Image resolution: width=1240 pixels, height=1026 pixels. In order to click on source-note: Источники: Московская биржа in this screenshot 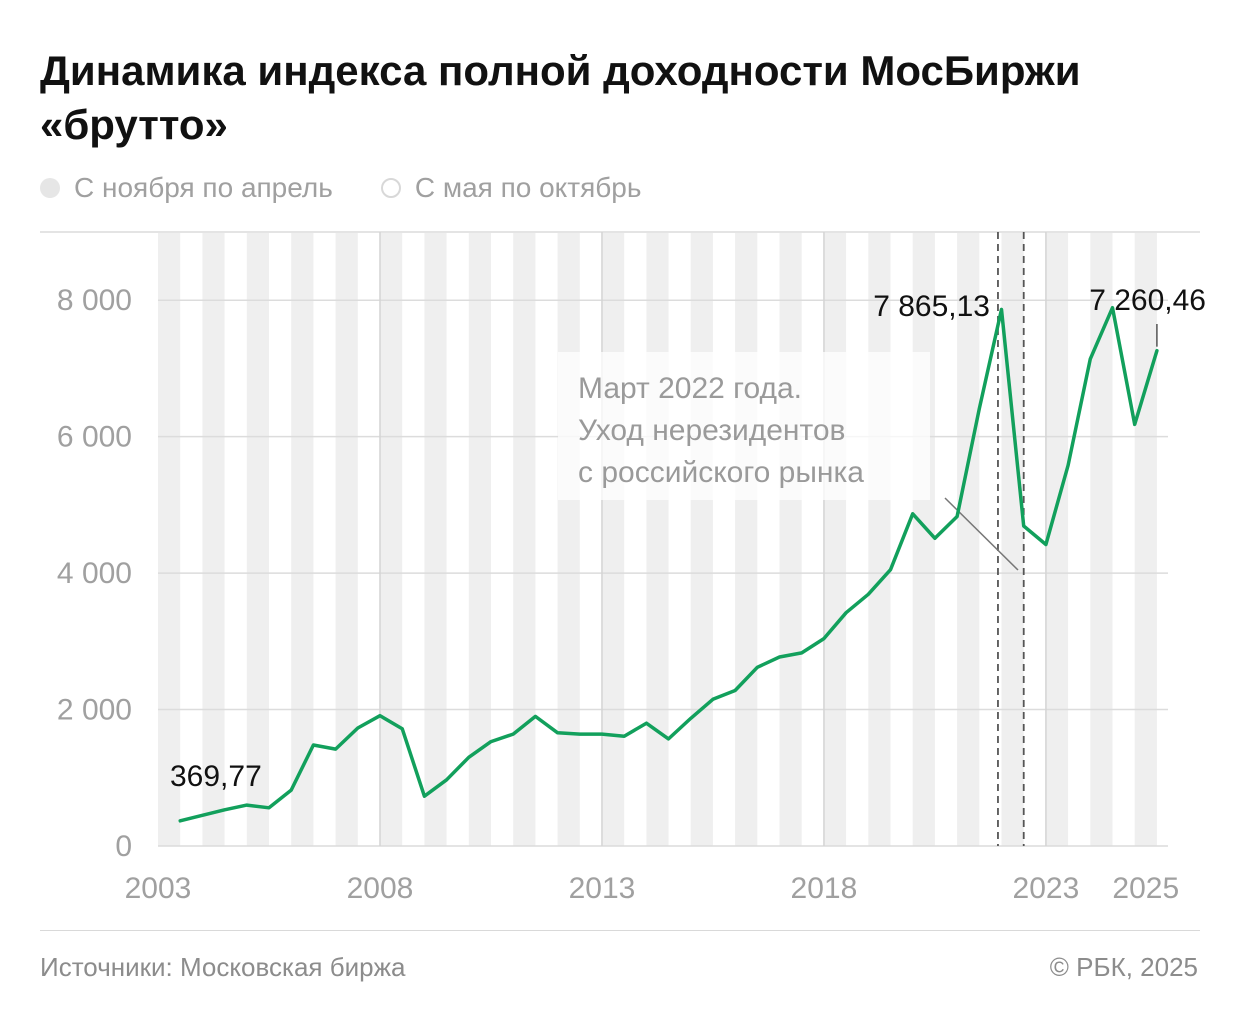, I will do `click(223, 967)`.